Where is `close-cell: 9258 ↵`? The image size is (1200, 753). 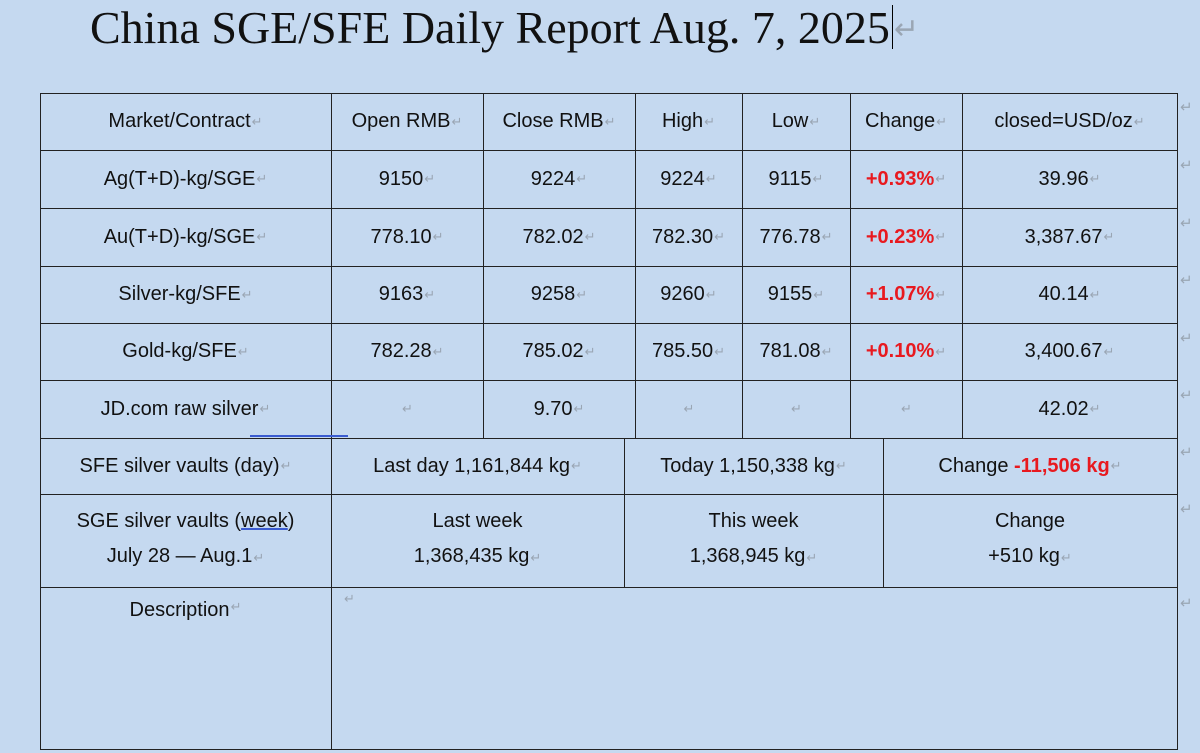
close-cell: 9258 ↵ is located at coordinates (559, 294).